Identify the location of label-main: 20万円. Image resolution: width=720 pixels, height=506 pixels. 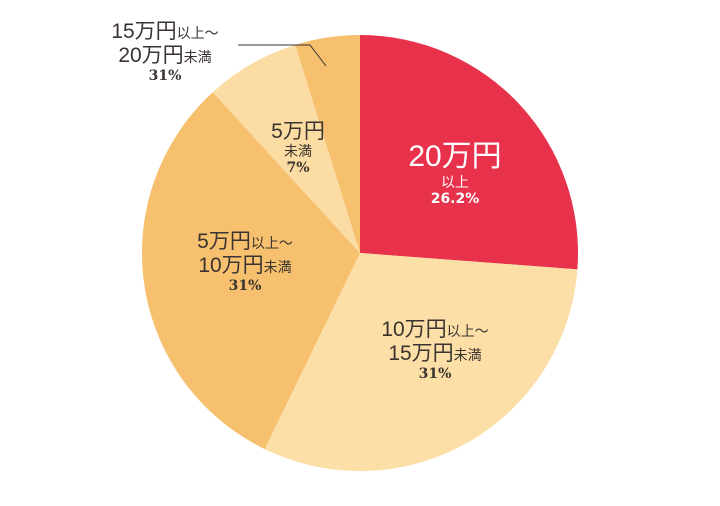
(455, 156).